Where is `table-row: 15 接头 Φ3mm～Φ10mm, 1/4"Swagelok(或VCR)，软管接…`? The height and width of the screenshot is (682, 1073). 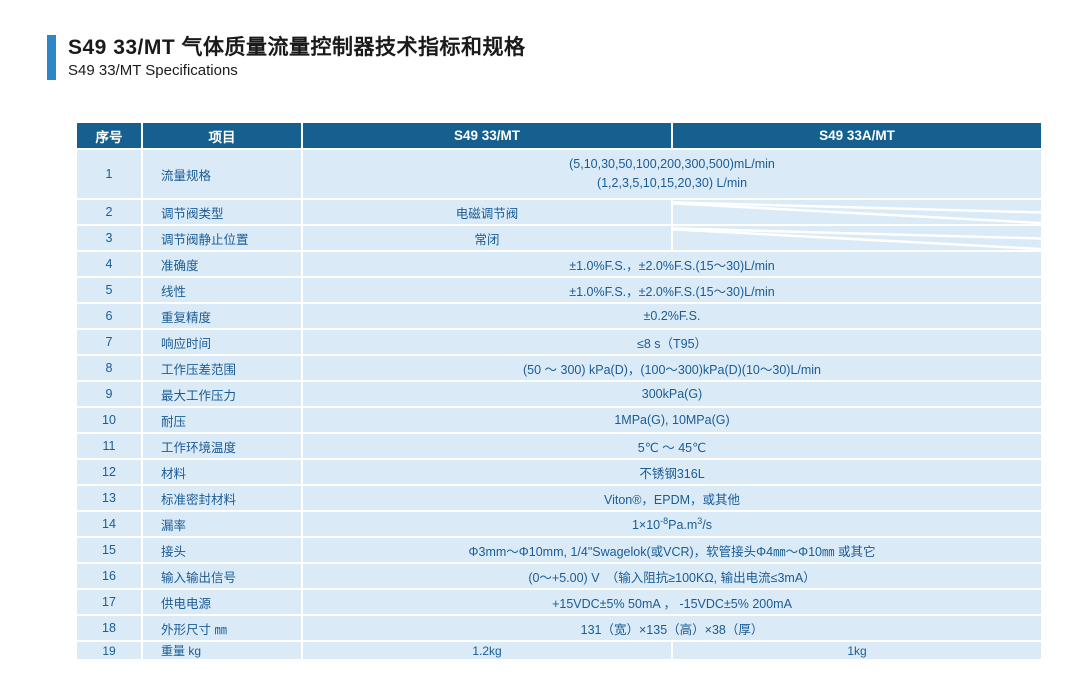 table-row: 15 接头 Φ3mm～Φ10mm, 1/4"Swagelok(或VCR)，软管接… is located at coordinates (559, 550).